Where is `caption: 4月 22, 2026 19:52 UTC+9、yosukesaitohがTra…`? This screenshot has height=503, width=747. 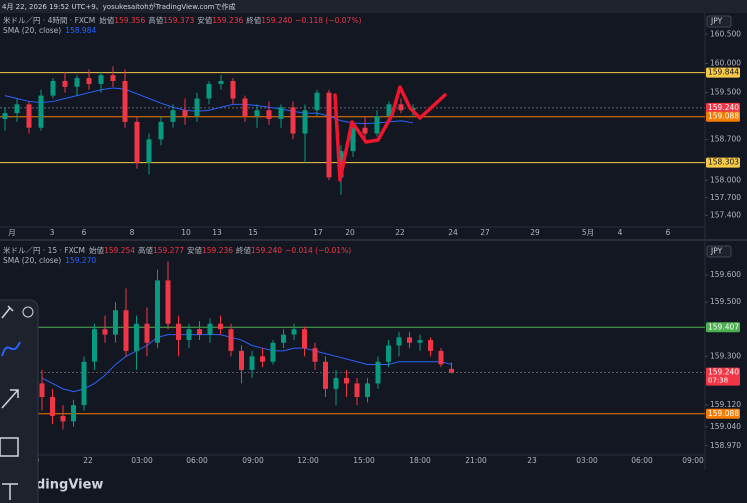
caption: 4月 22, 2026 19:52 UTC+9、yosukesaitohがTra… is located at coordinates (118, 6).